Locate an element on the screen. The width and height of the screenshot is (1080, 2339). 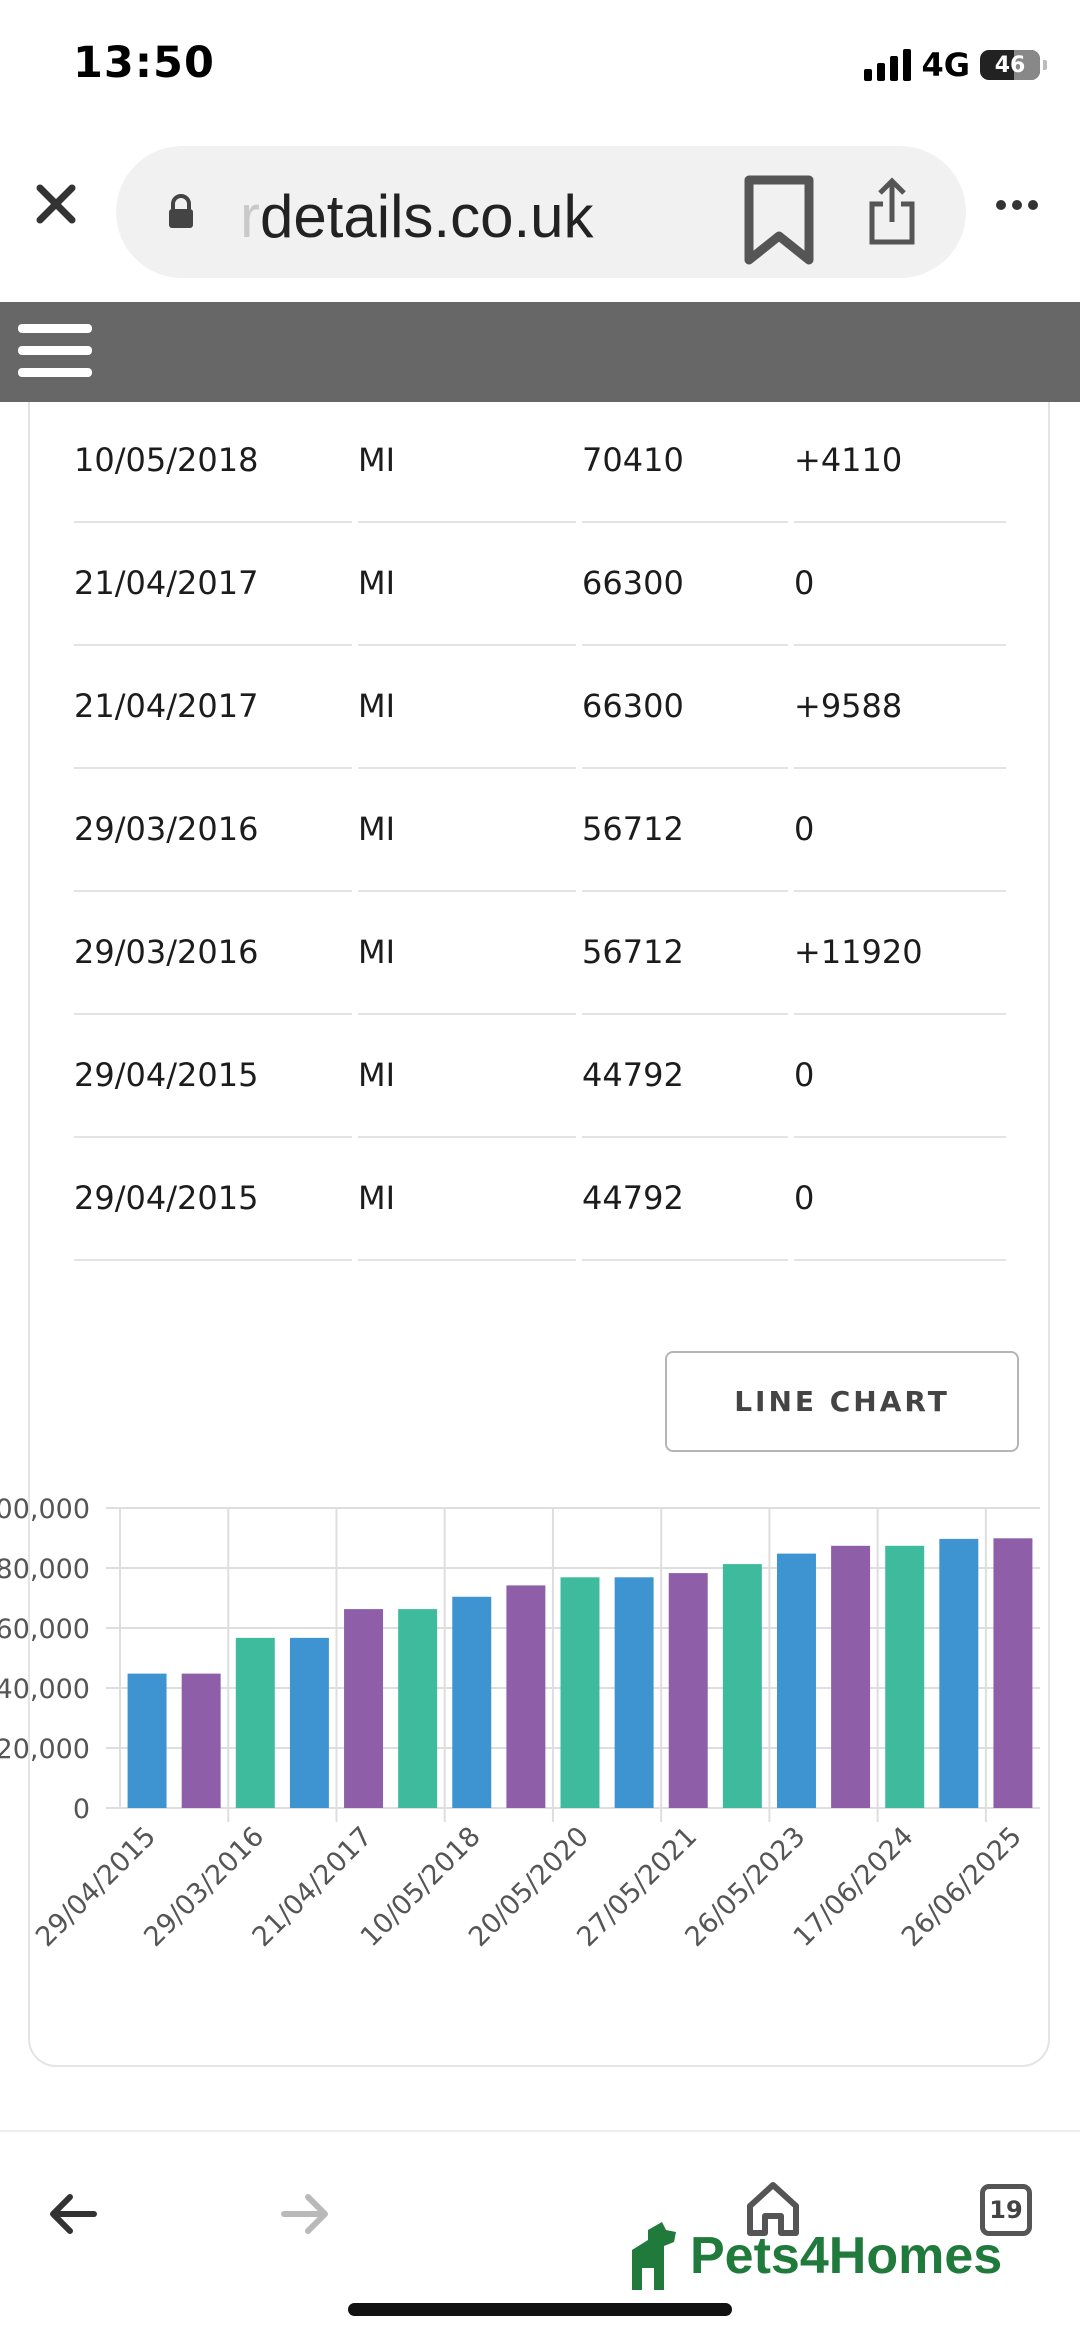
table-row: 29/03/2016 MI 56712 +11920 is located at coordinates (540, 955).